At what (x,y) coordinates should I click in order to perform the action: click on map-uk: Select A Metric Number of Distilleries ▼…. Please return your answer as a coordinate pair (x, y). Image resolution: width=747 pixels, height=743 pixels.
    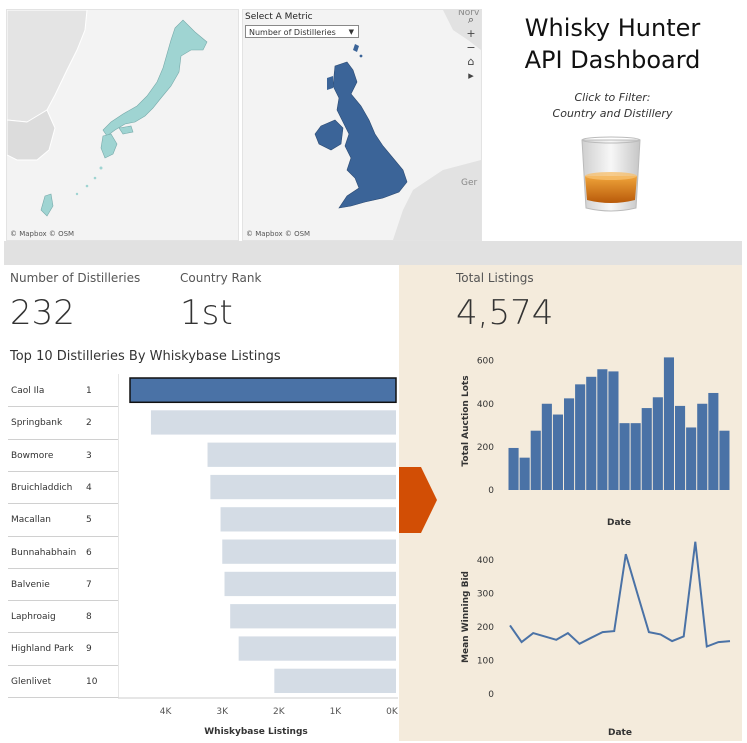
    Looking at the image, I should click on (362, 125).